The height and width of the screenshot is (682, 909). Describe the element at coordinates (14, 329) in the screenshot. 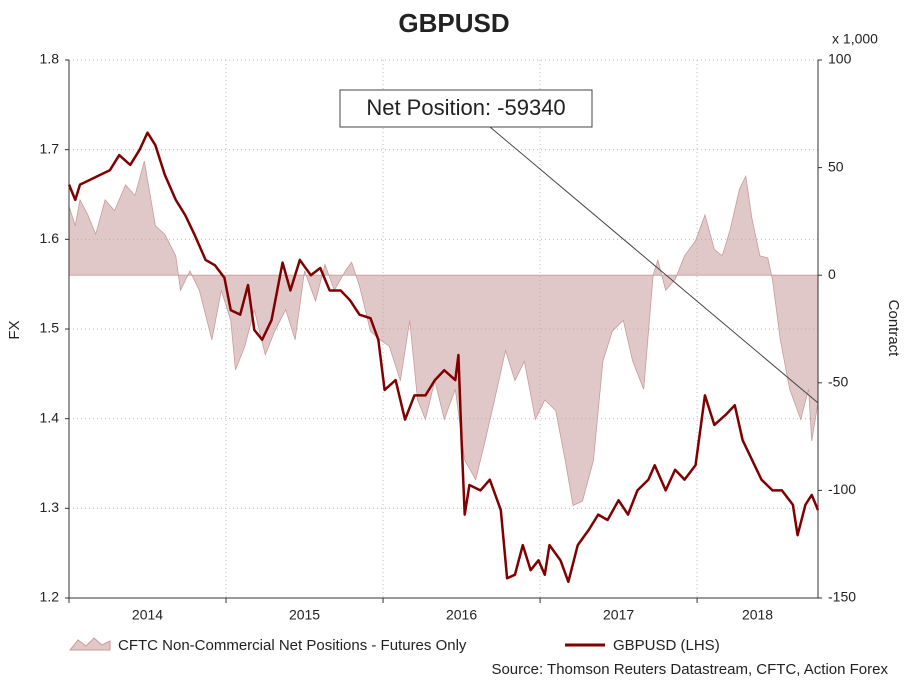

I see `y-axis-label: FX` at that location.